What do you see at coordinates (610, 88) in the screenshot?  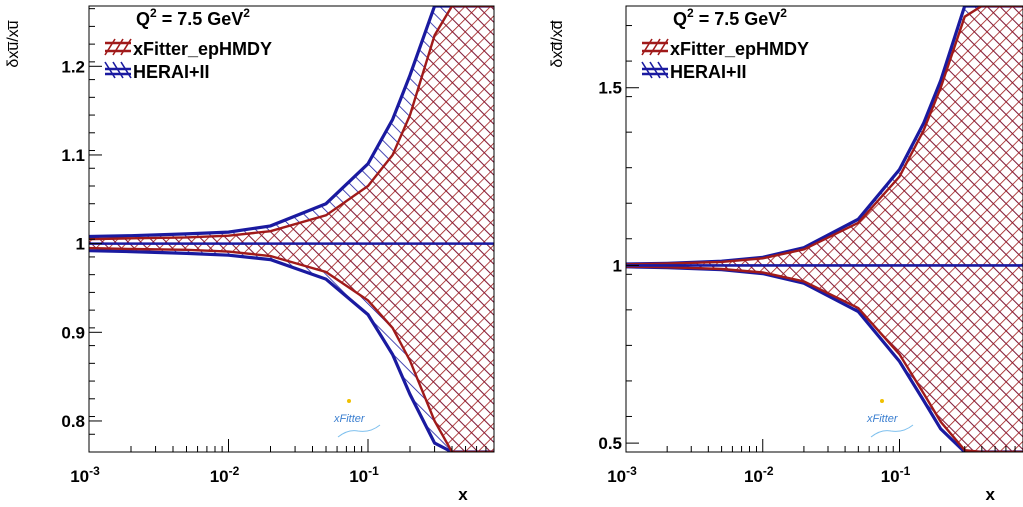 I see `y-tick-label: 1.5` at bounding box center [610, 88].